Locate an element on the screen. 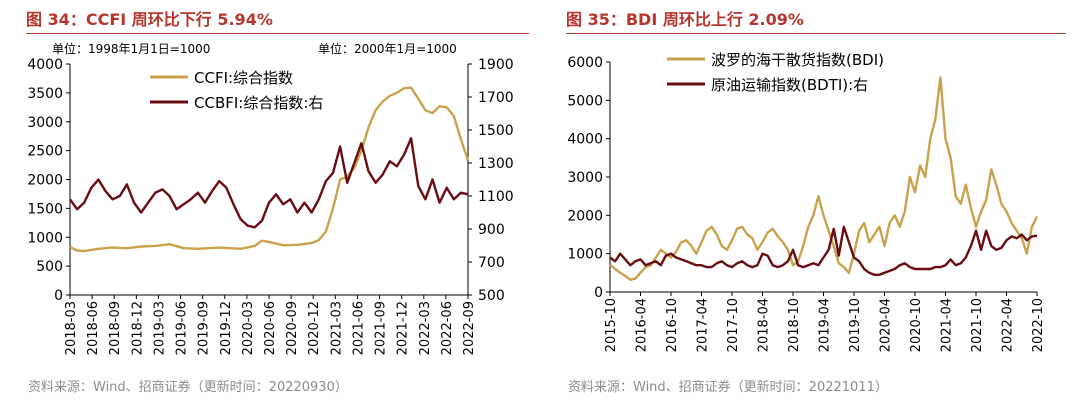 The width and height of the screenshot is (1074, 402). y-tick-label-right: 1500 is located at coordinates (496, 131).